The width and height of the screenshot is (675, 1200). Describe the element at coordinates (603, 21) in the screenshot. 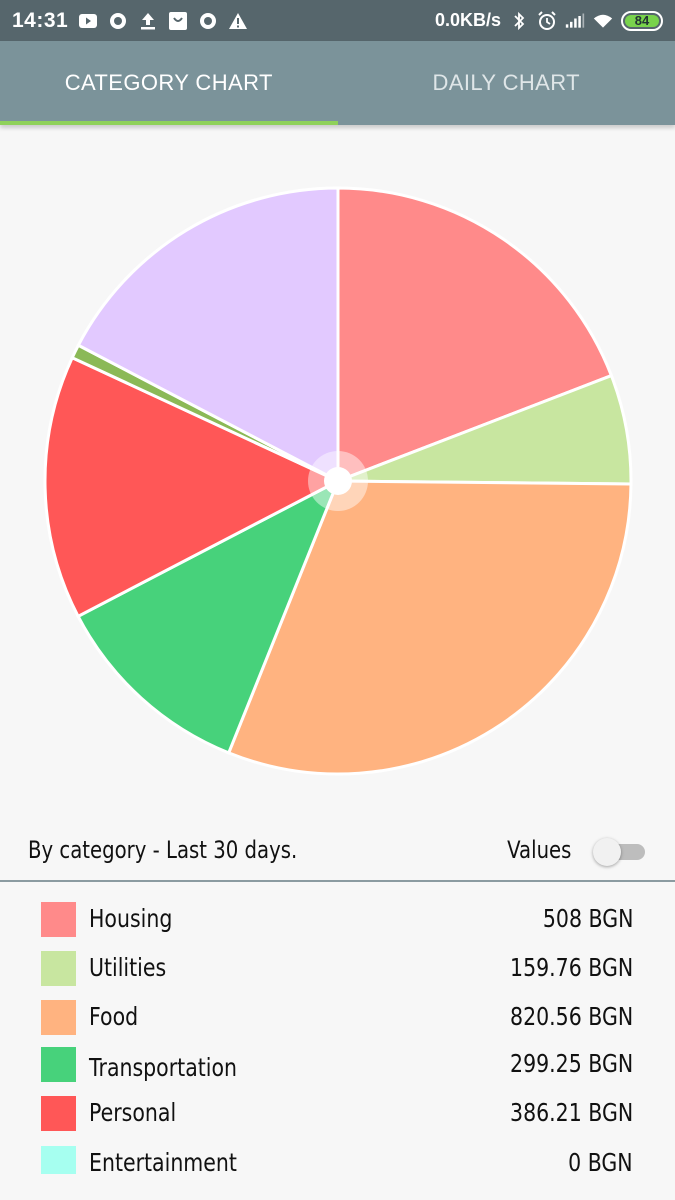

I see `wifi-icon` at that location.